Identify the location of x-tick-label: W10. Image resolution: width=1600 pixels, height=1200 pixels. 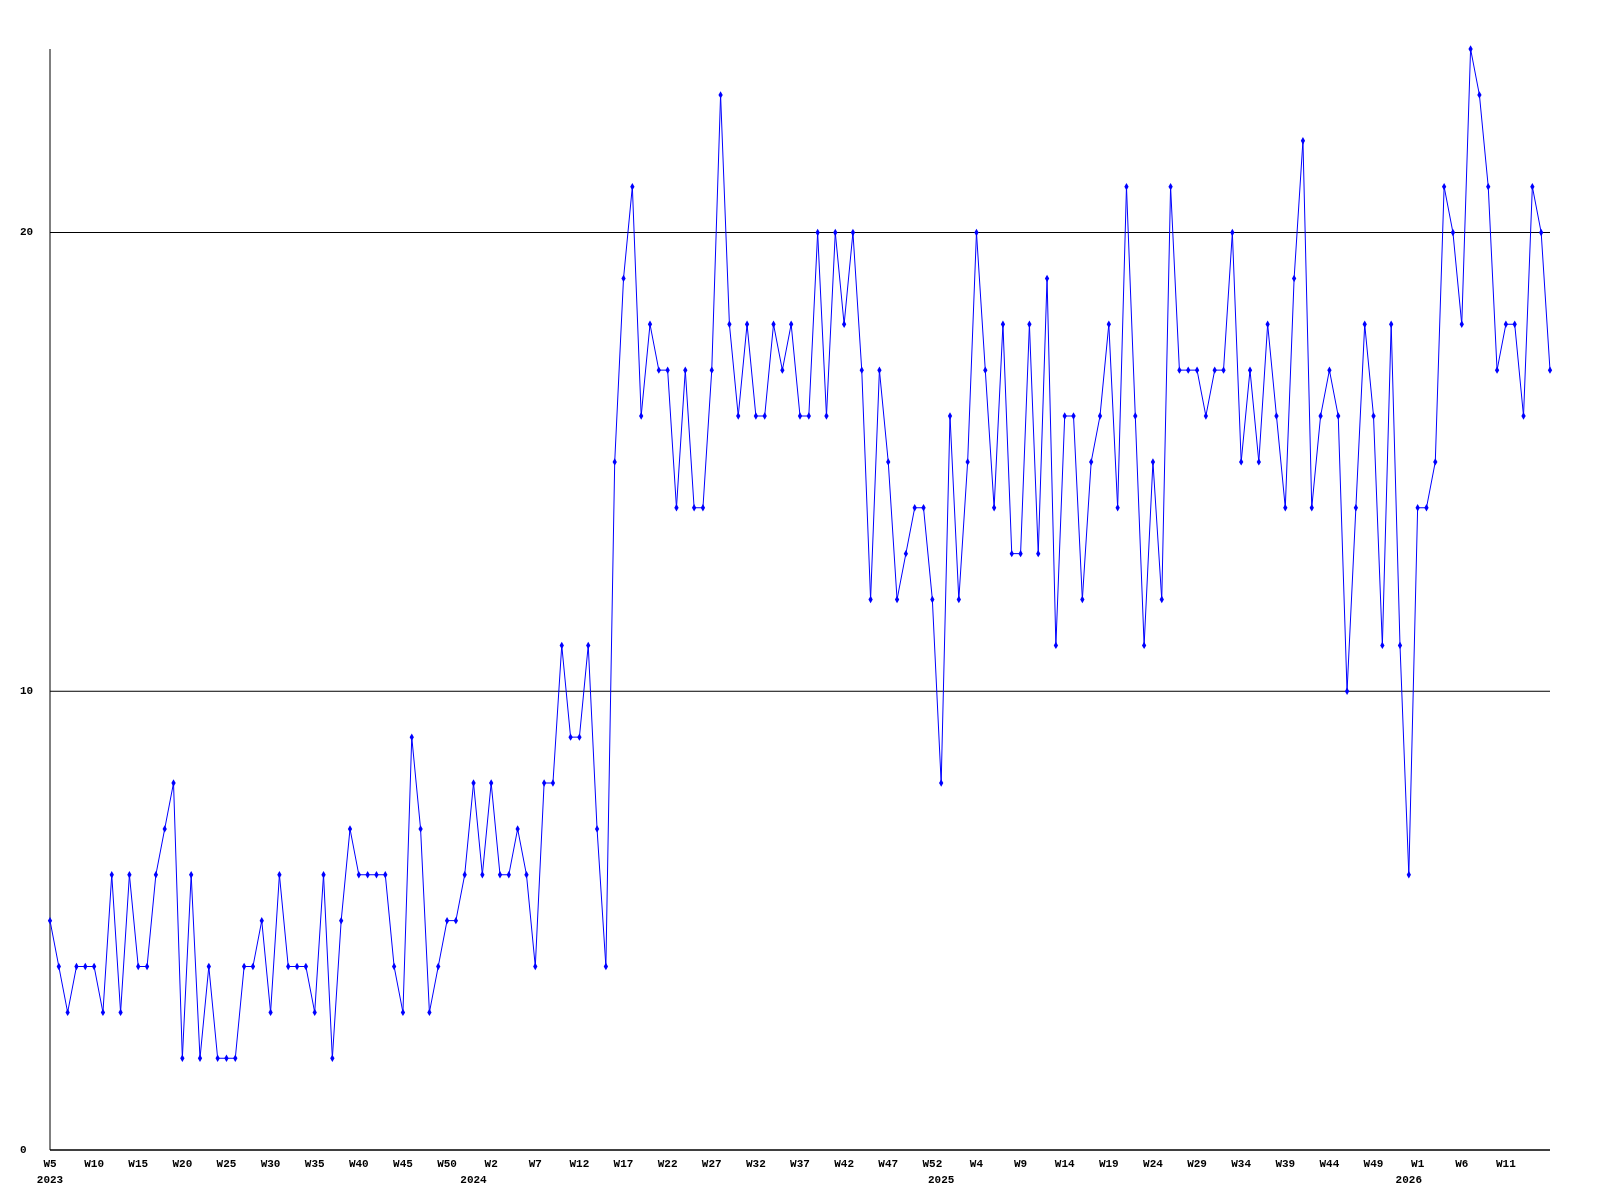
(94, 1163).